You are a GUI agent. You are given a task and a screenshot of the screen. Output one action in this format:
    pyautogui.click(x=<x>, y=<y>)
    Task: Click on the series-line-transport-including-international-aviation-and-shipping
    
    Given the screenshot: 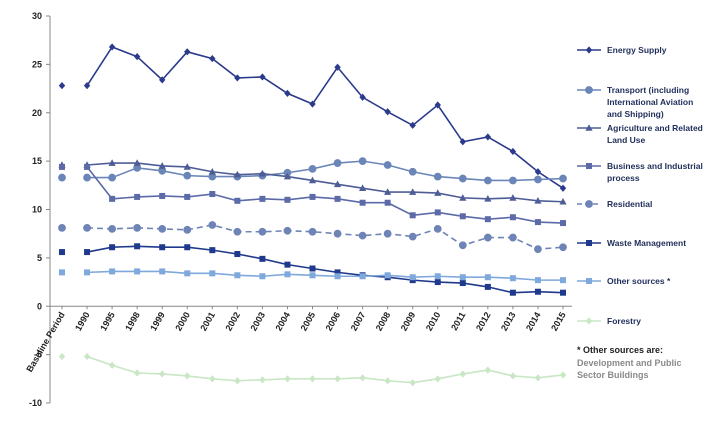 What is the action you would take?
    pyautogui.click(x=325, y=171)
    